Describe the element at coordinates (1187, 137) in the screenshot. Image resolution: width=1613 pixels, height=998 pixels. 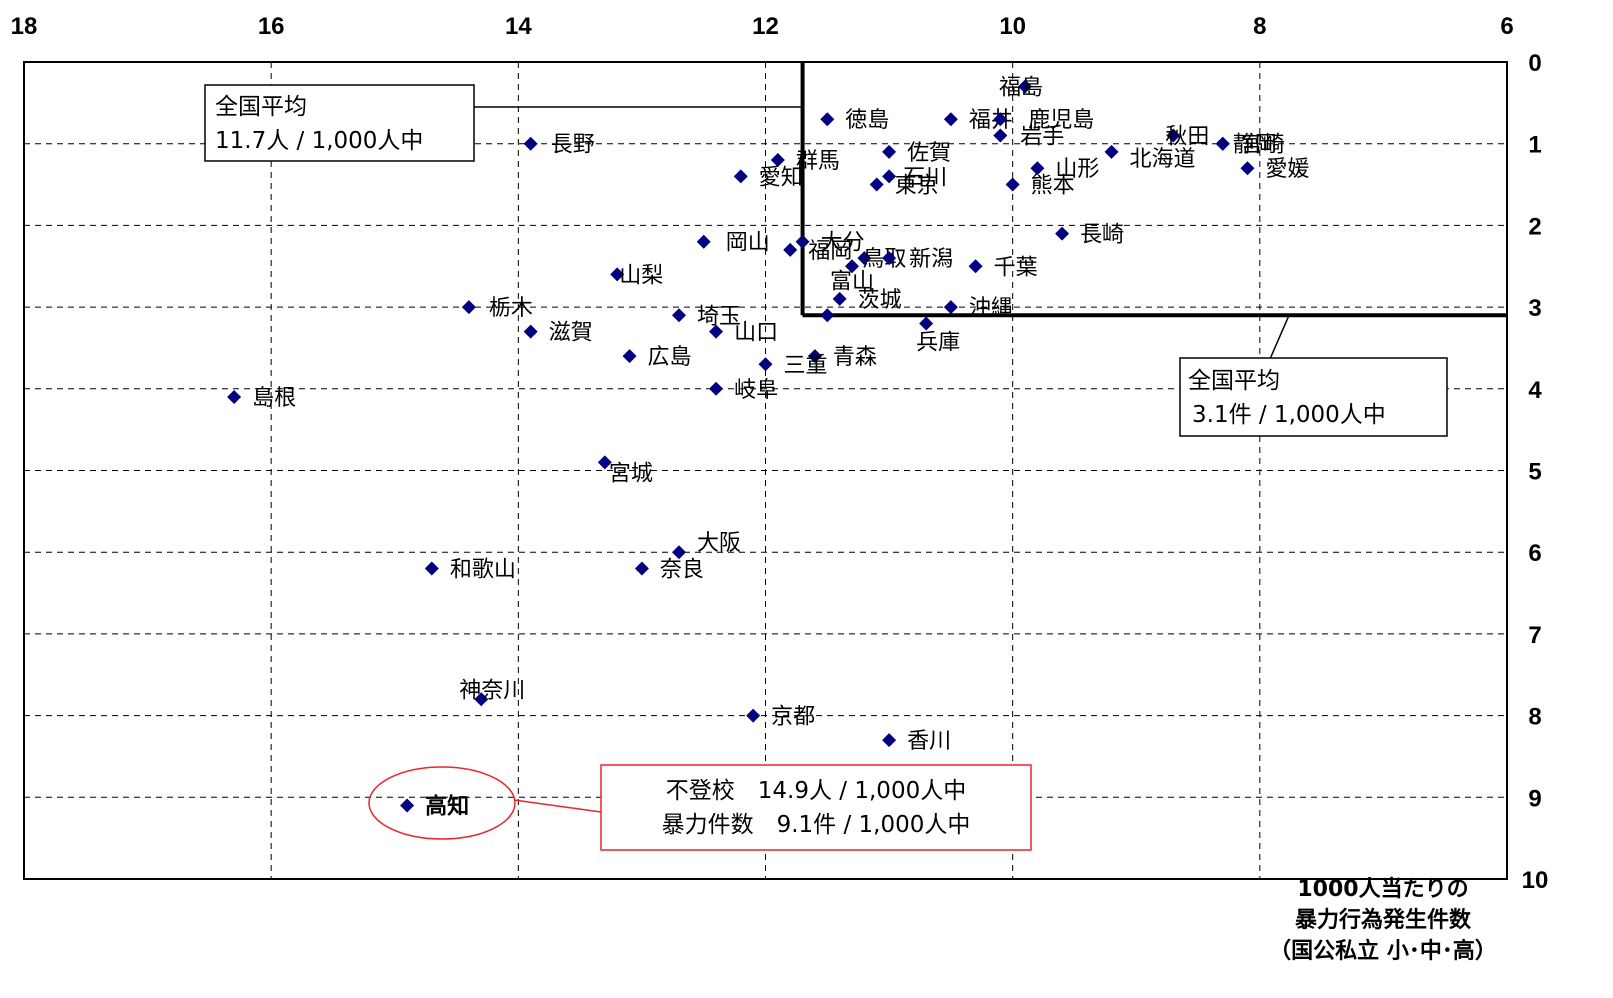
I see `data-point-label: 秋田` at that location.